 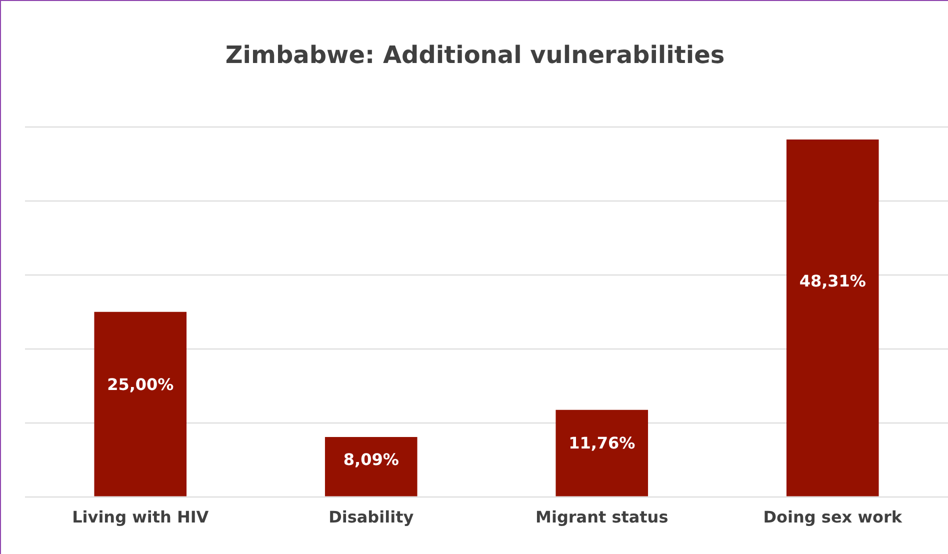 I want to click on data-label: 8,09%, so click(x=371, y=459).